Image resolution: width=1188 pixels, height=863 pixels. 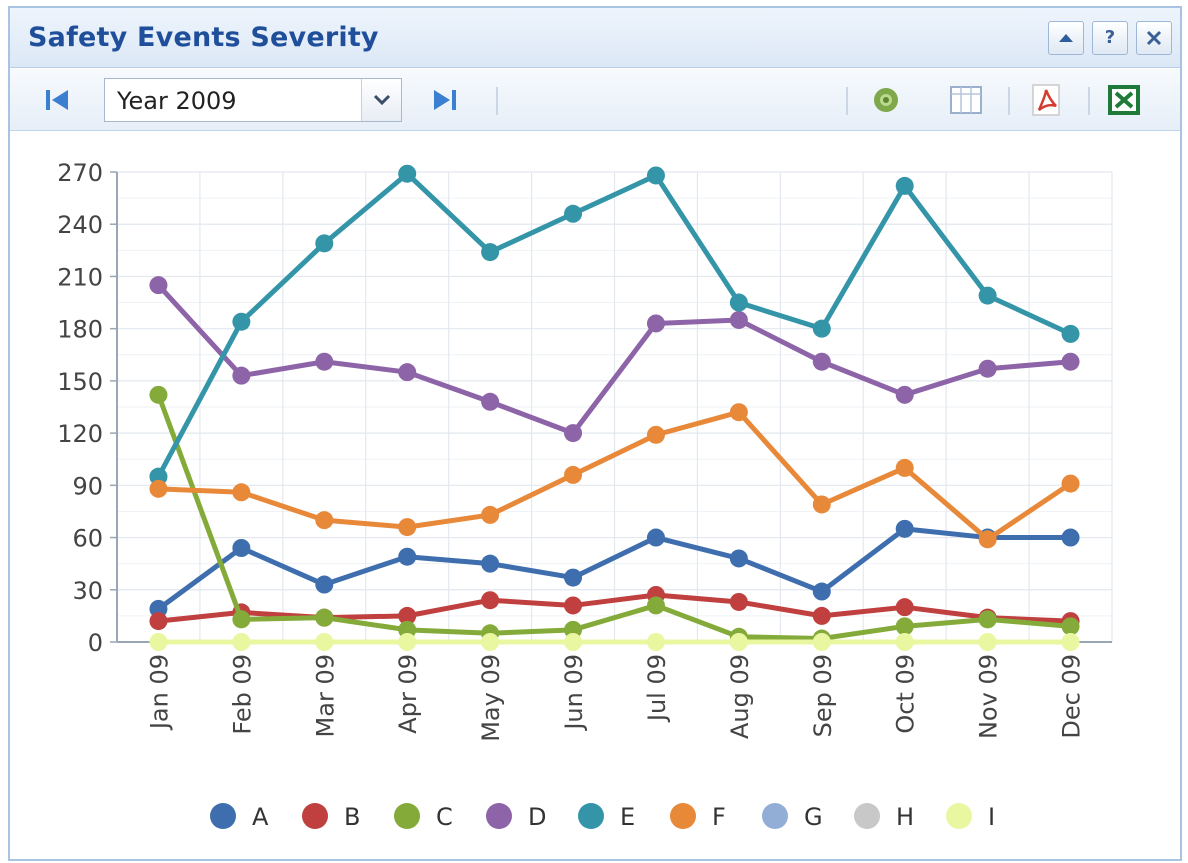 I want to click on y-tick-label: 210, so click(x=80, y=277).